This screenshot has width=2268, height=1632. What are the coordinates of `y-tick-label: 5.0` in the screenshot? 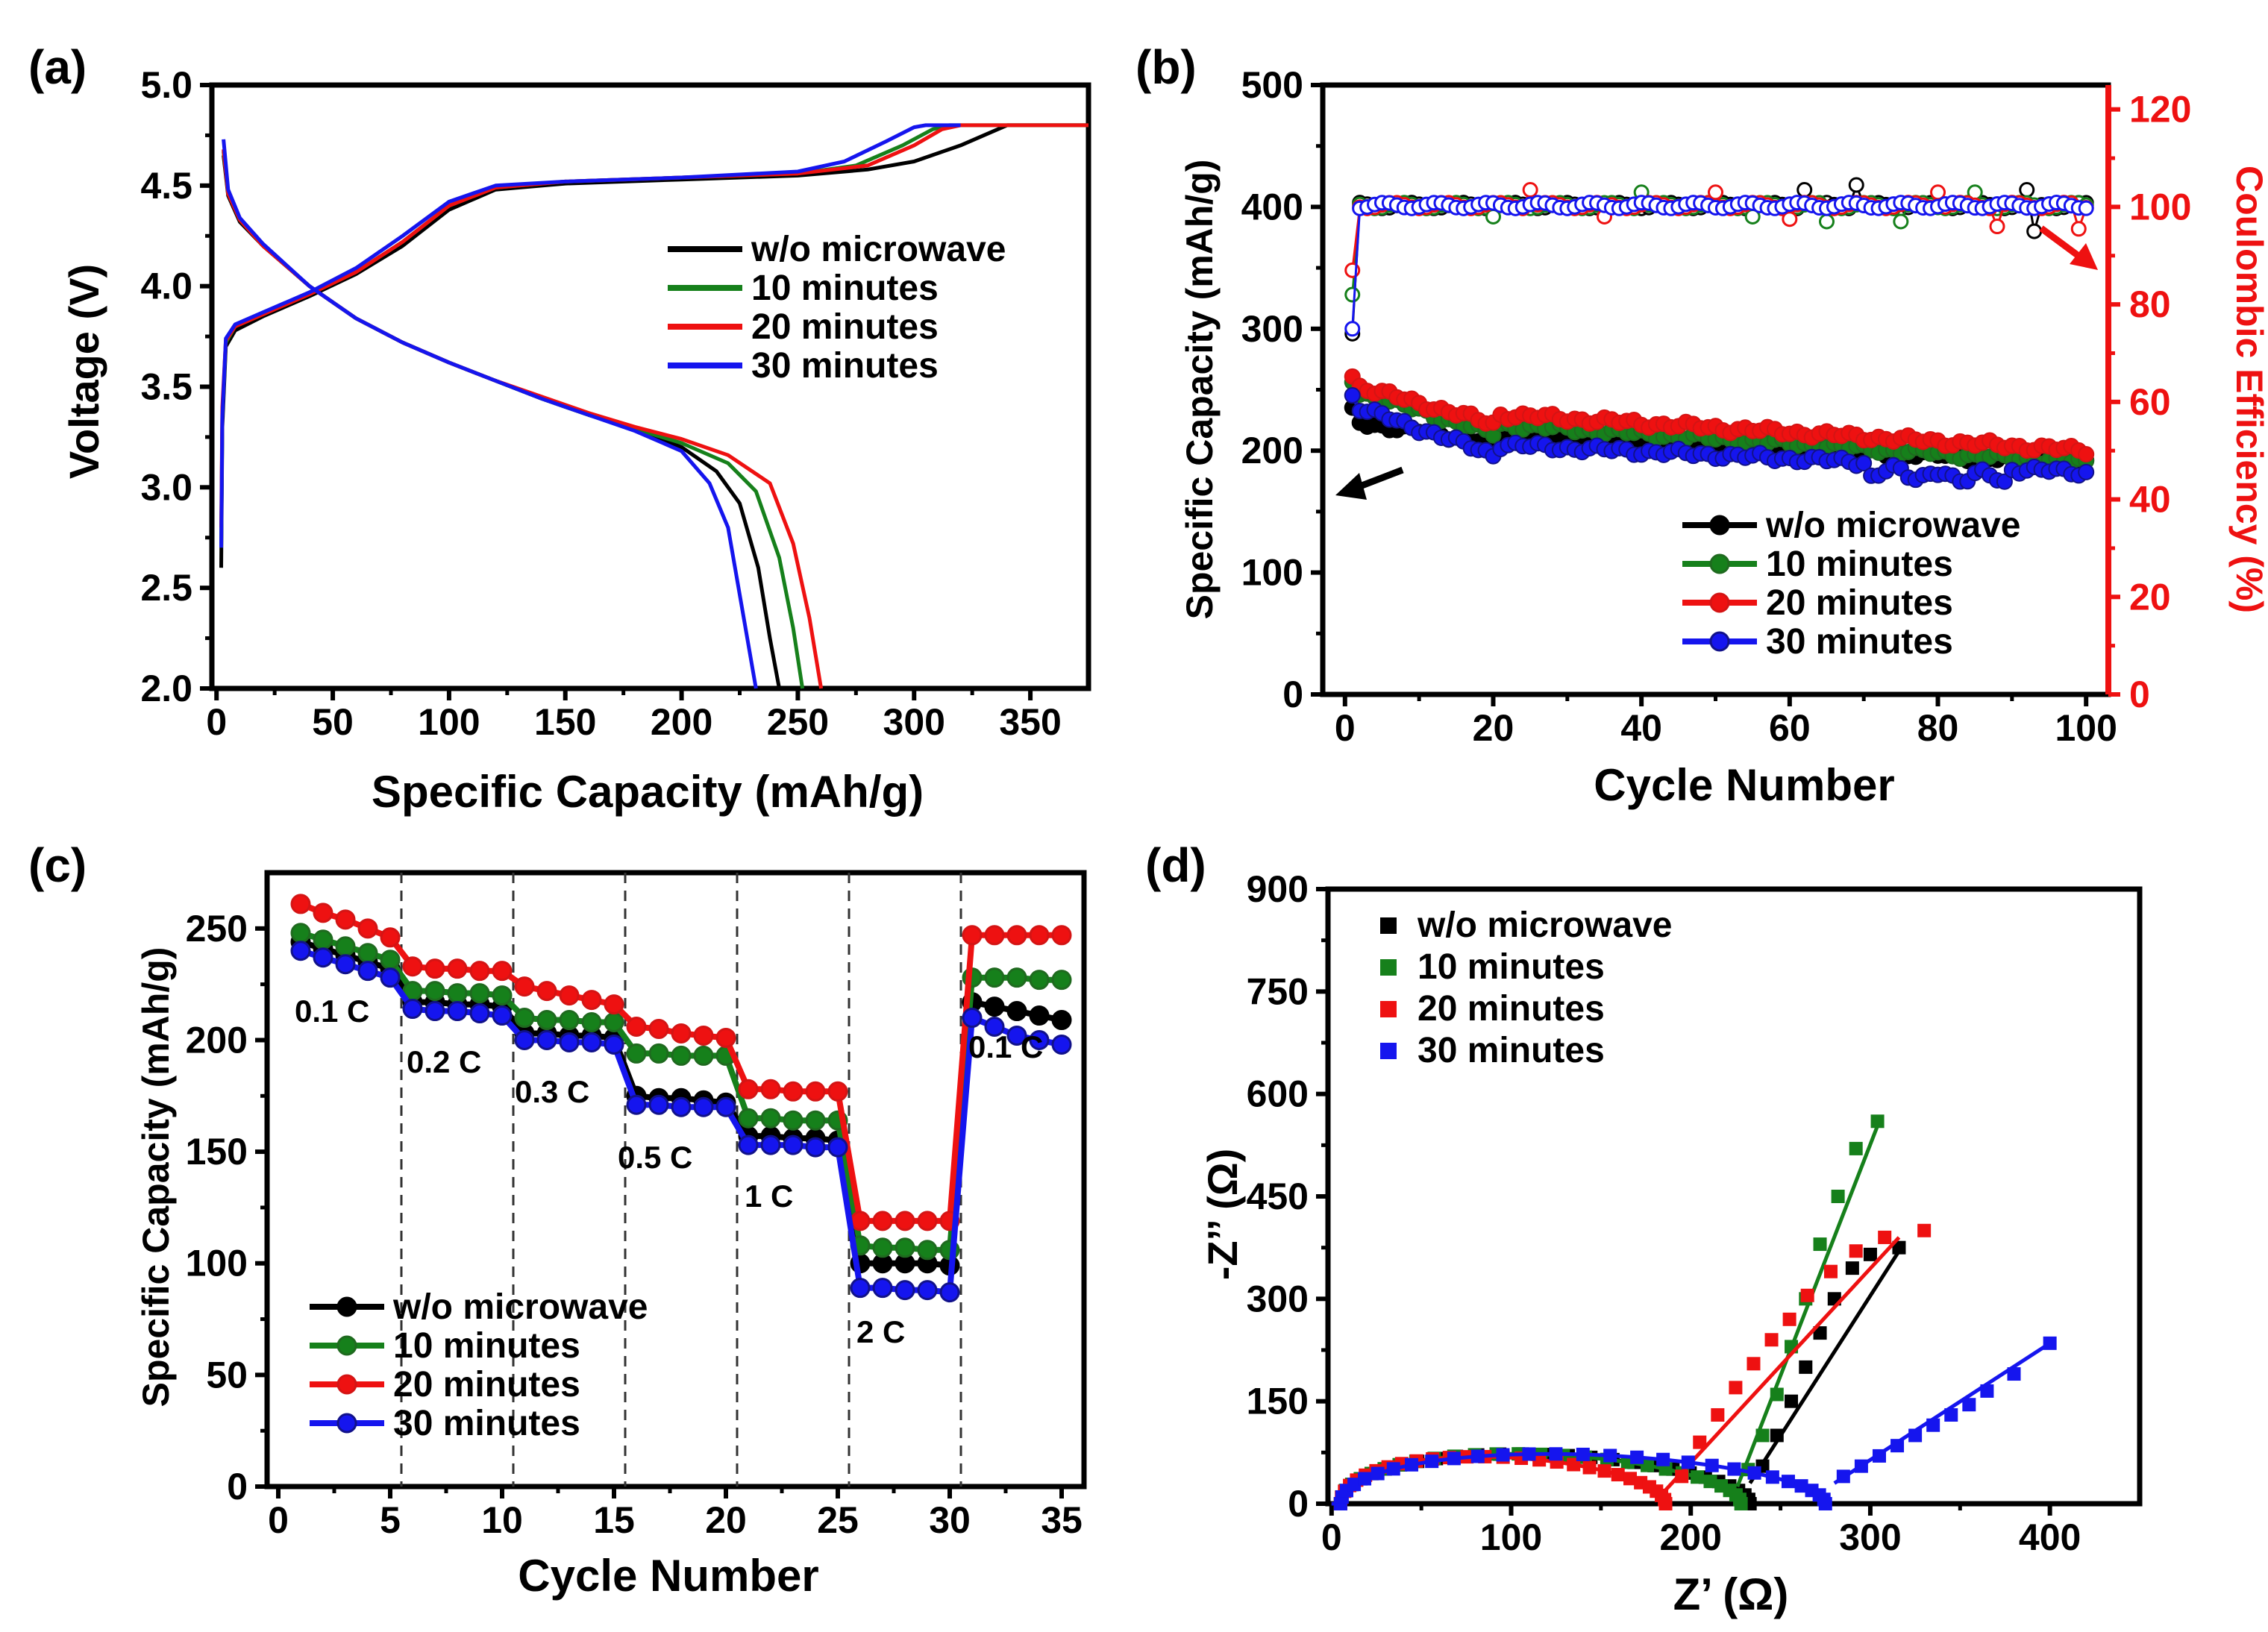 It's located at (166, 85).